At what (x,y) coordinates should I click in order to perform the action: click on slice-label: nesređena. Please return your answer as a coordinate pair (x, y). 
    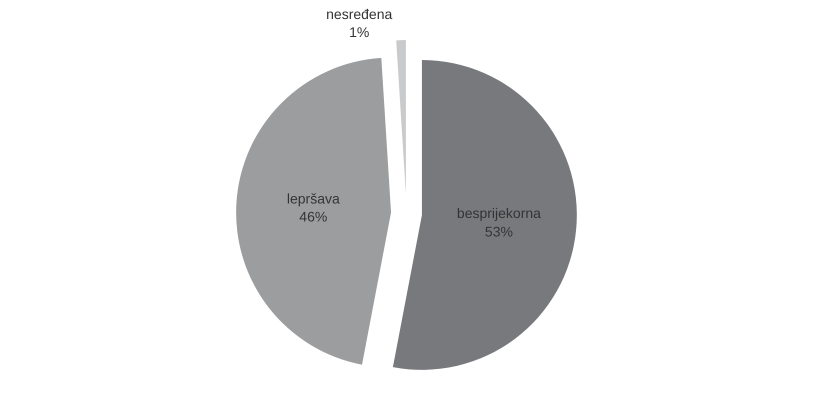
    Looking at the image, I should click on (359, 14).